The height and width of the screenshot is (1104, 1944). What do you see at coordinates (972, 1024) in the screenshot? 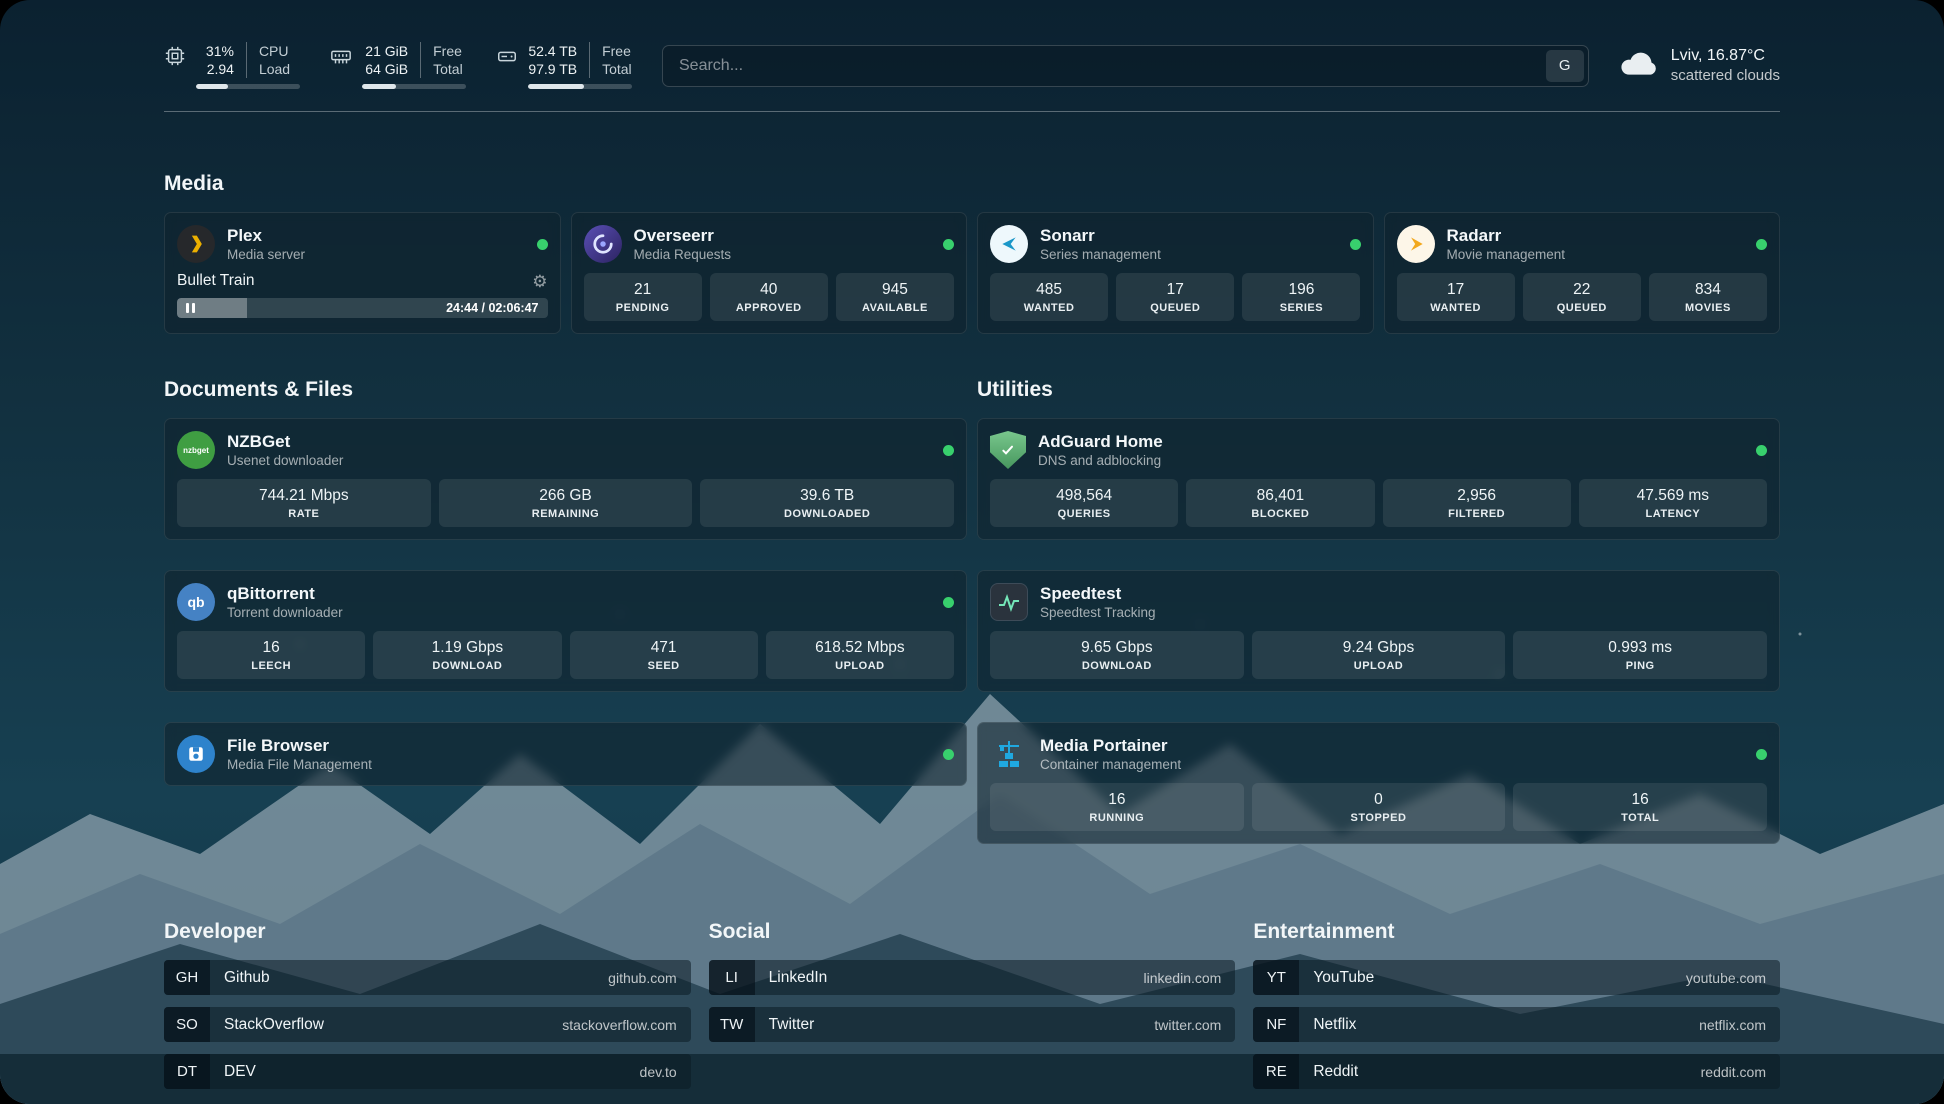
I see `bookmark-twitter: TW Twitter twitter.com` at bounding box center [972, 1024].